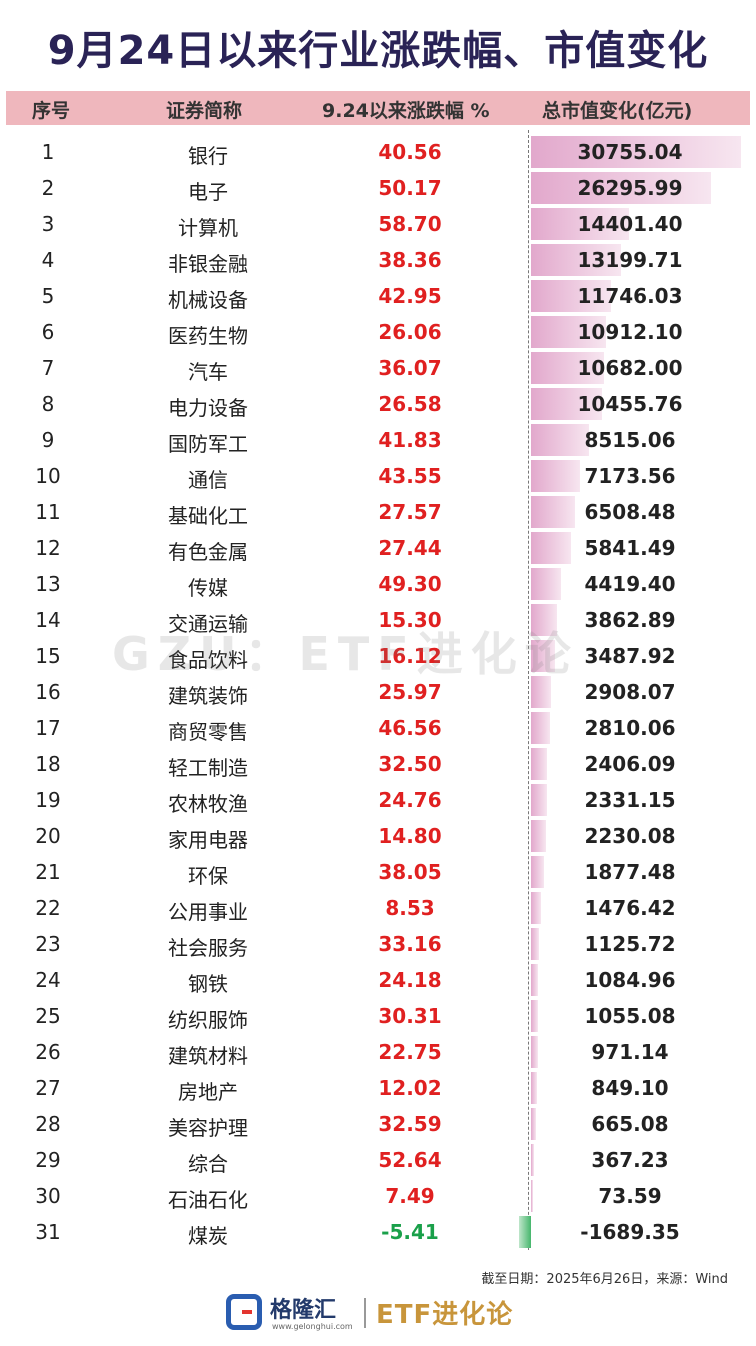 The image size is (756, 1346). What do you see at coordinates (208, 1128) in the screenshot?
I see `row-name: 美容护理` at bounding box center [208, 1128].